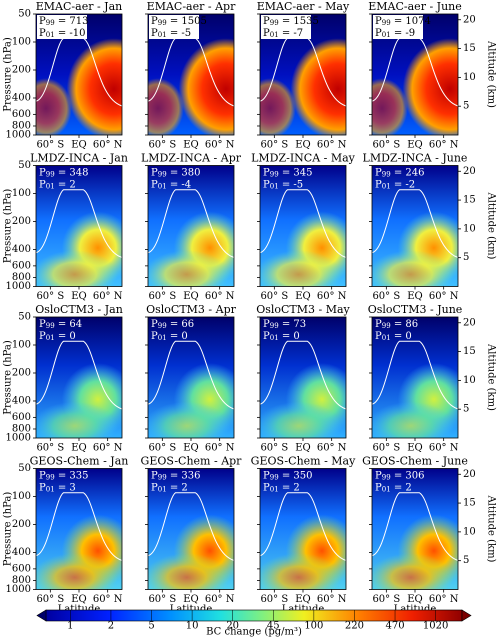 The height and width of the screenshot is (643, 500). I want to click on y-tick-label: 50, so click(24, 317).